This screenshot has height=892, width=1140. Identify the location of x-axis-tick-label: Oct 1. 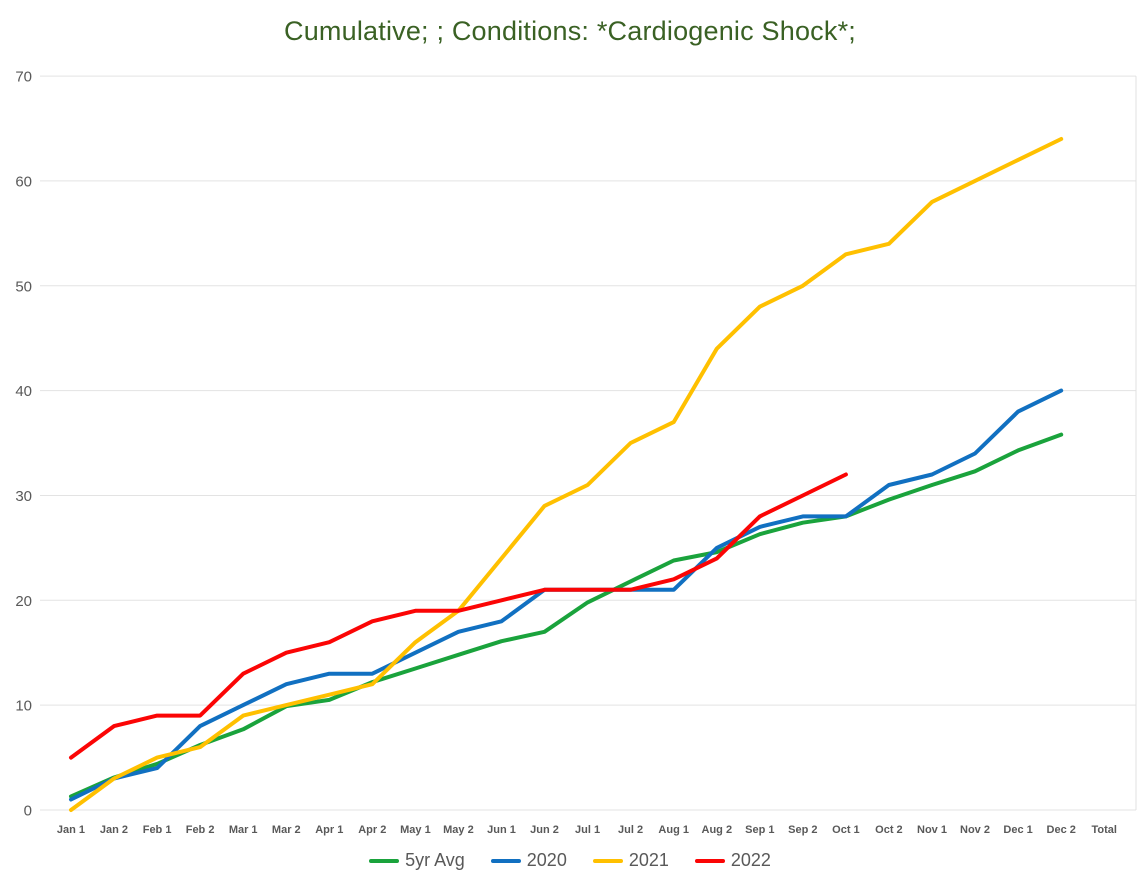
(846, 830).